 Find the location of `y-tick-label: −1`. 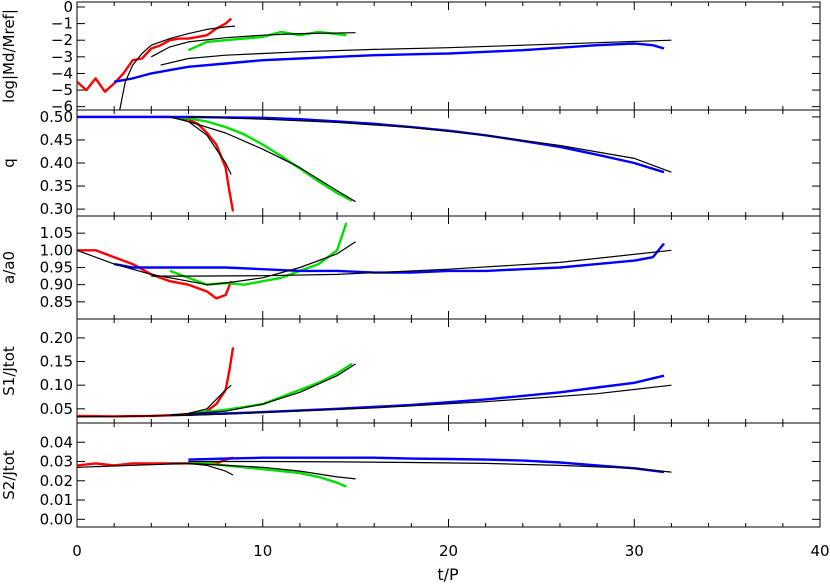

y-tick-label: −1 is located at coordinates (62, 24).